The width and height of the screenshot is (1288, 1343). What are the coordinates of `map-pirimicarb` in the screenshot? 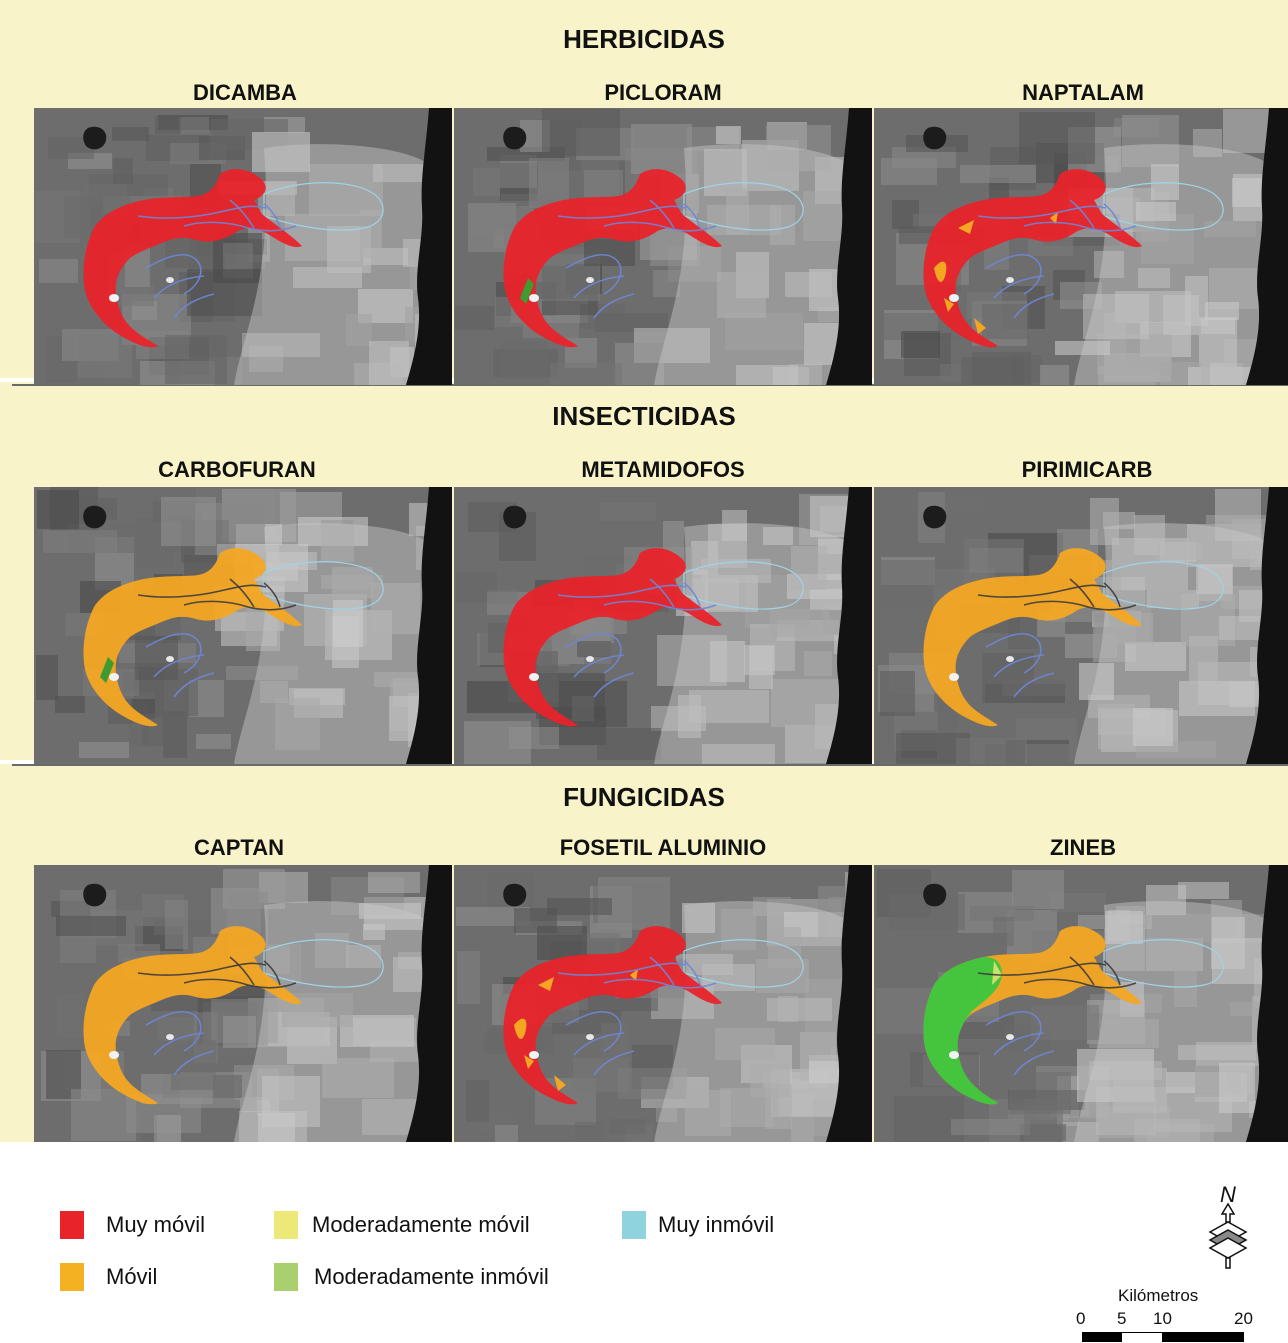 It's located at (1081, 625).